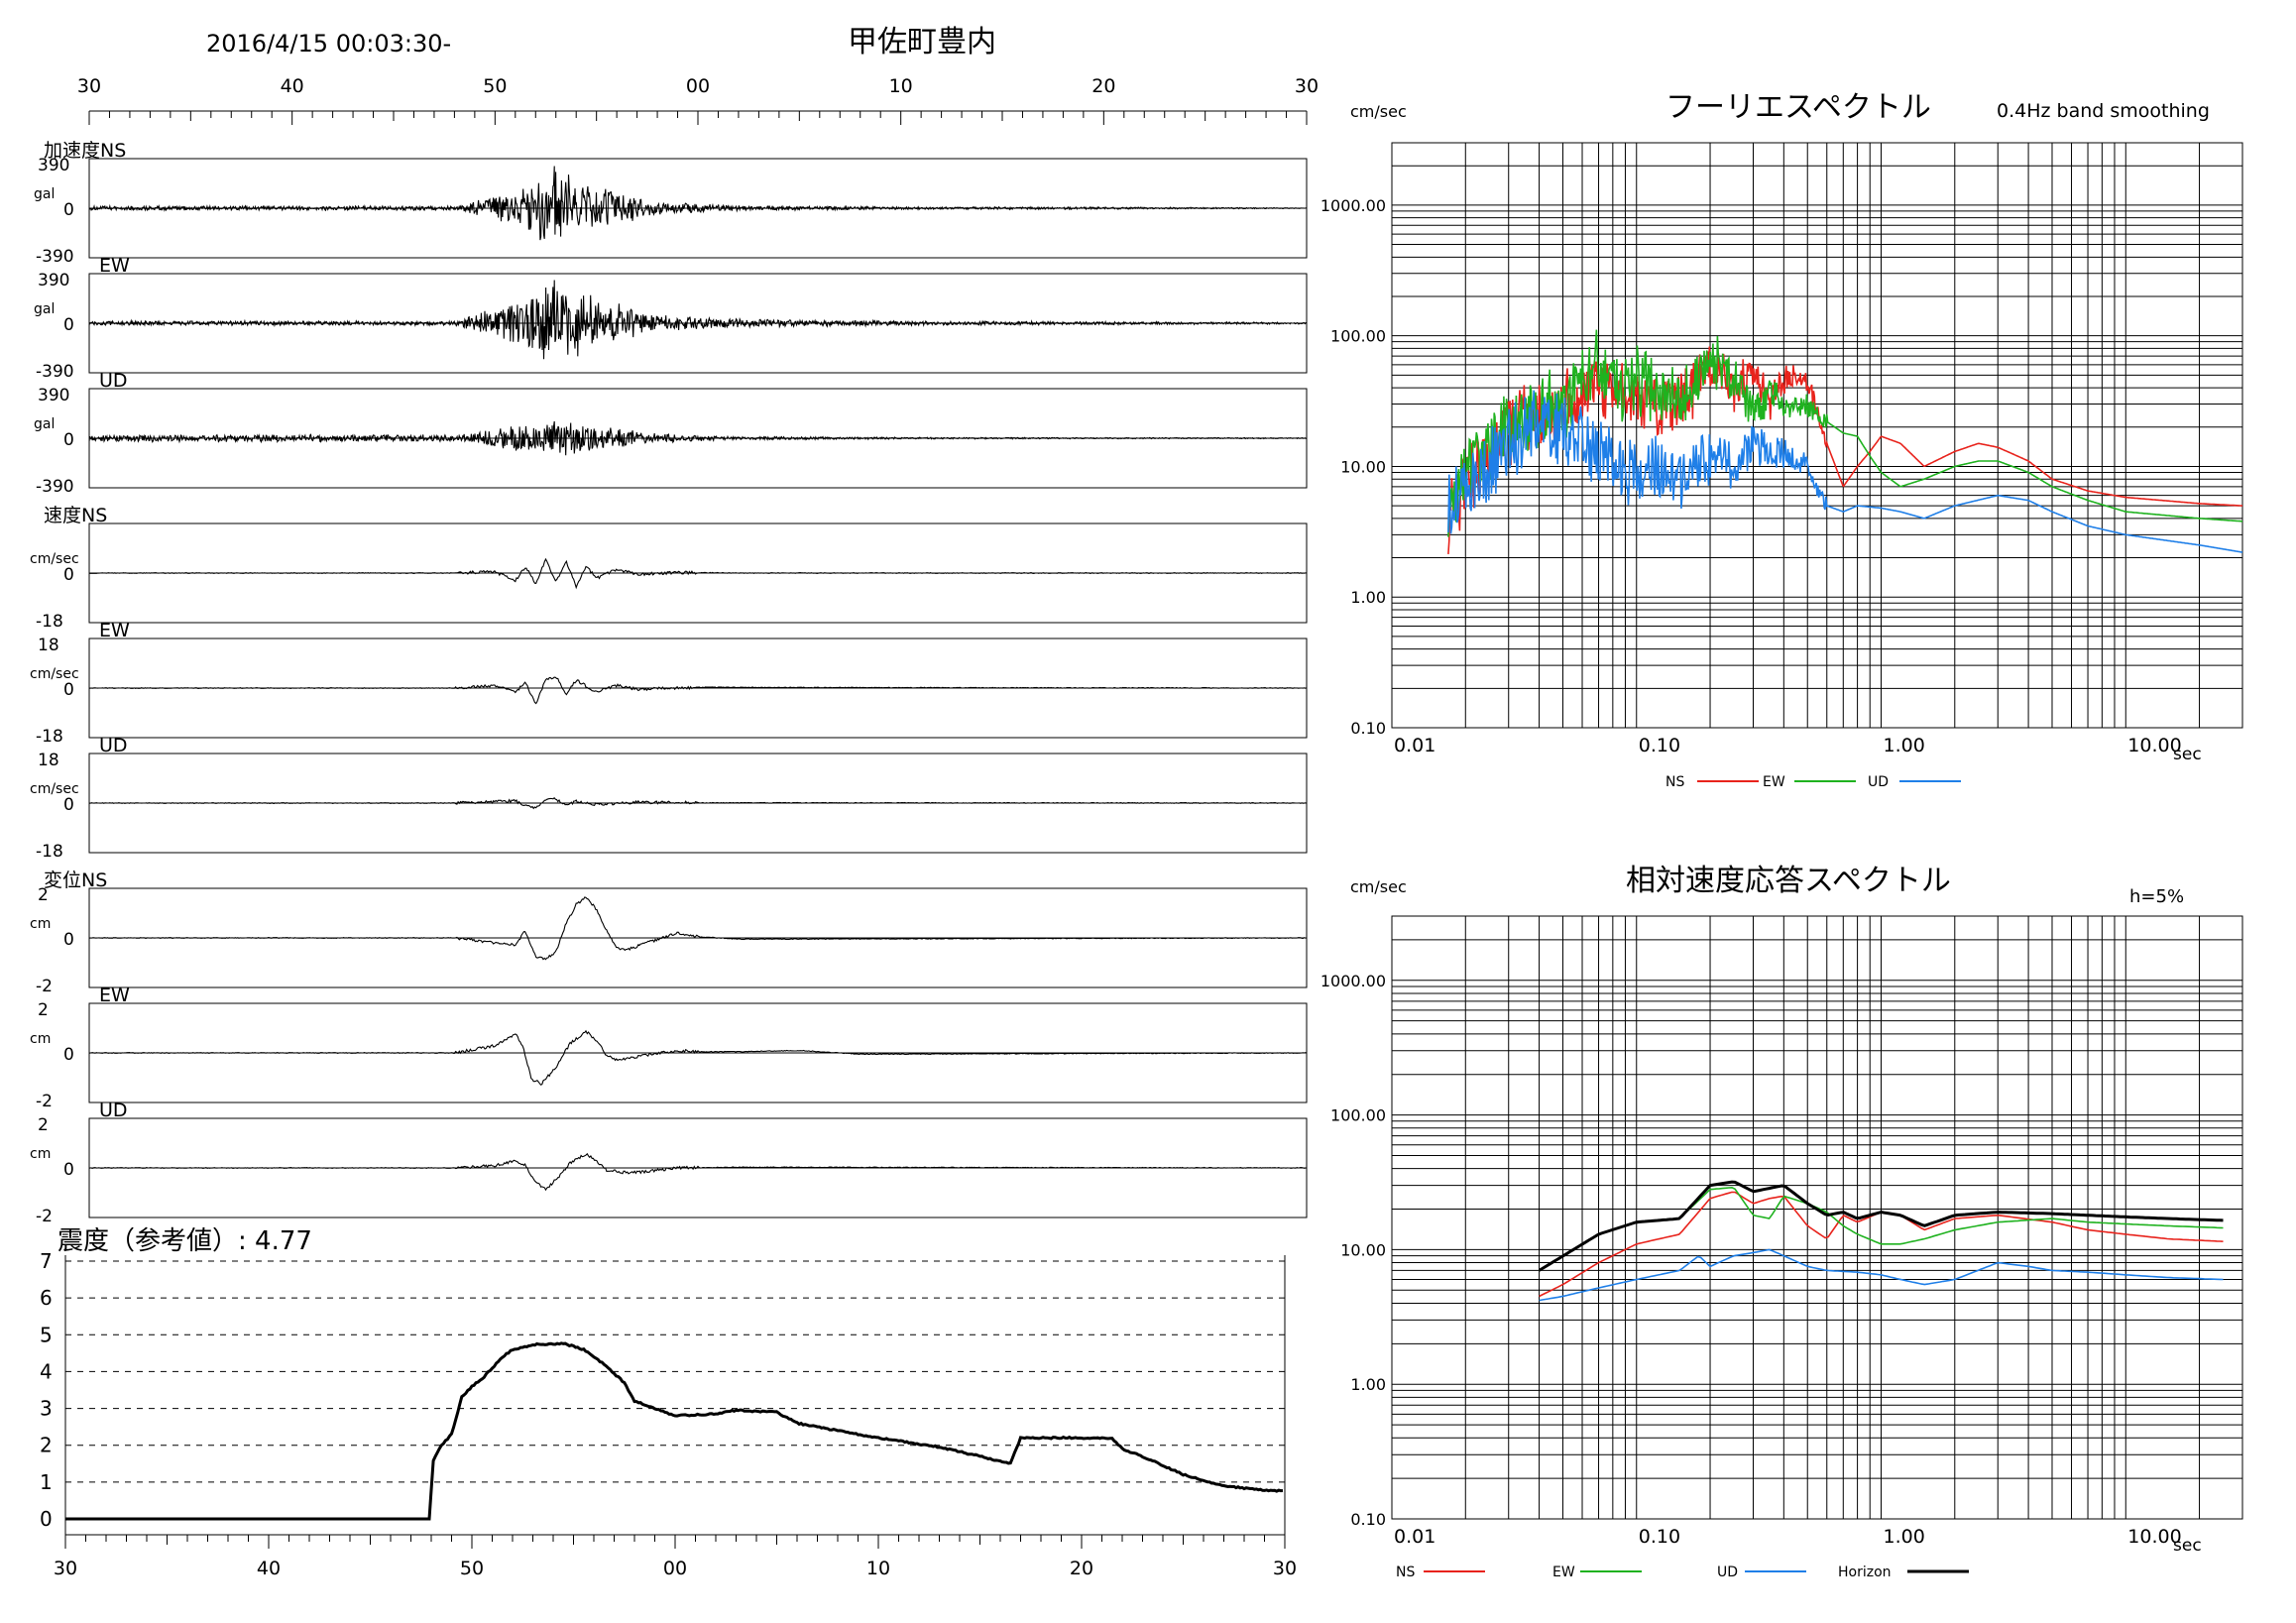 The width and height of the screenshot is (2296, 1623). I want to click on fourier-y-unit: cm/sec, so click(1379, 111).